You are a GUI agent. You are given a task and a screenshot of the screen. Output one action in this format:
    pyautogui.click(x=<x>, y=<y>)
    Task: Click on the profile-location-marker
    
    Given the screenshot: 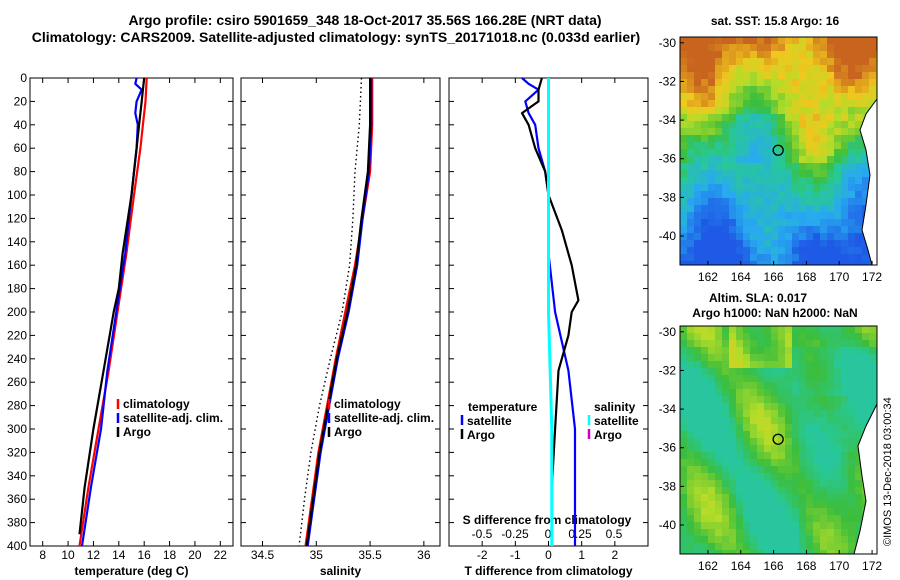 What is the action you would take?
    pyautogui.click(x=778, y=439)
    